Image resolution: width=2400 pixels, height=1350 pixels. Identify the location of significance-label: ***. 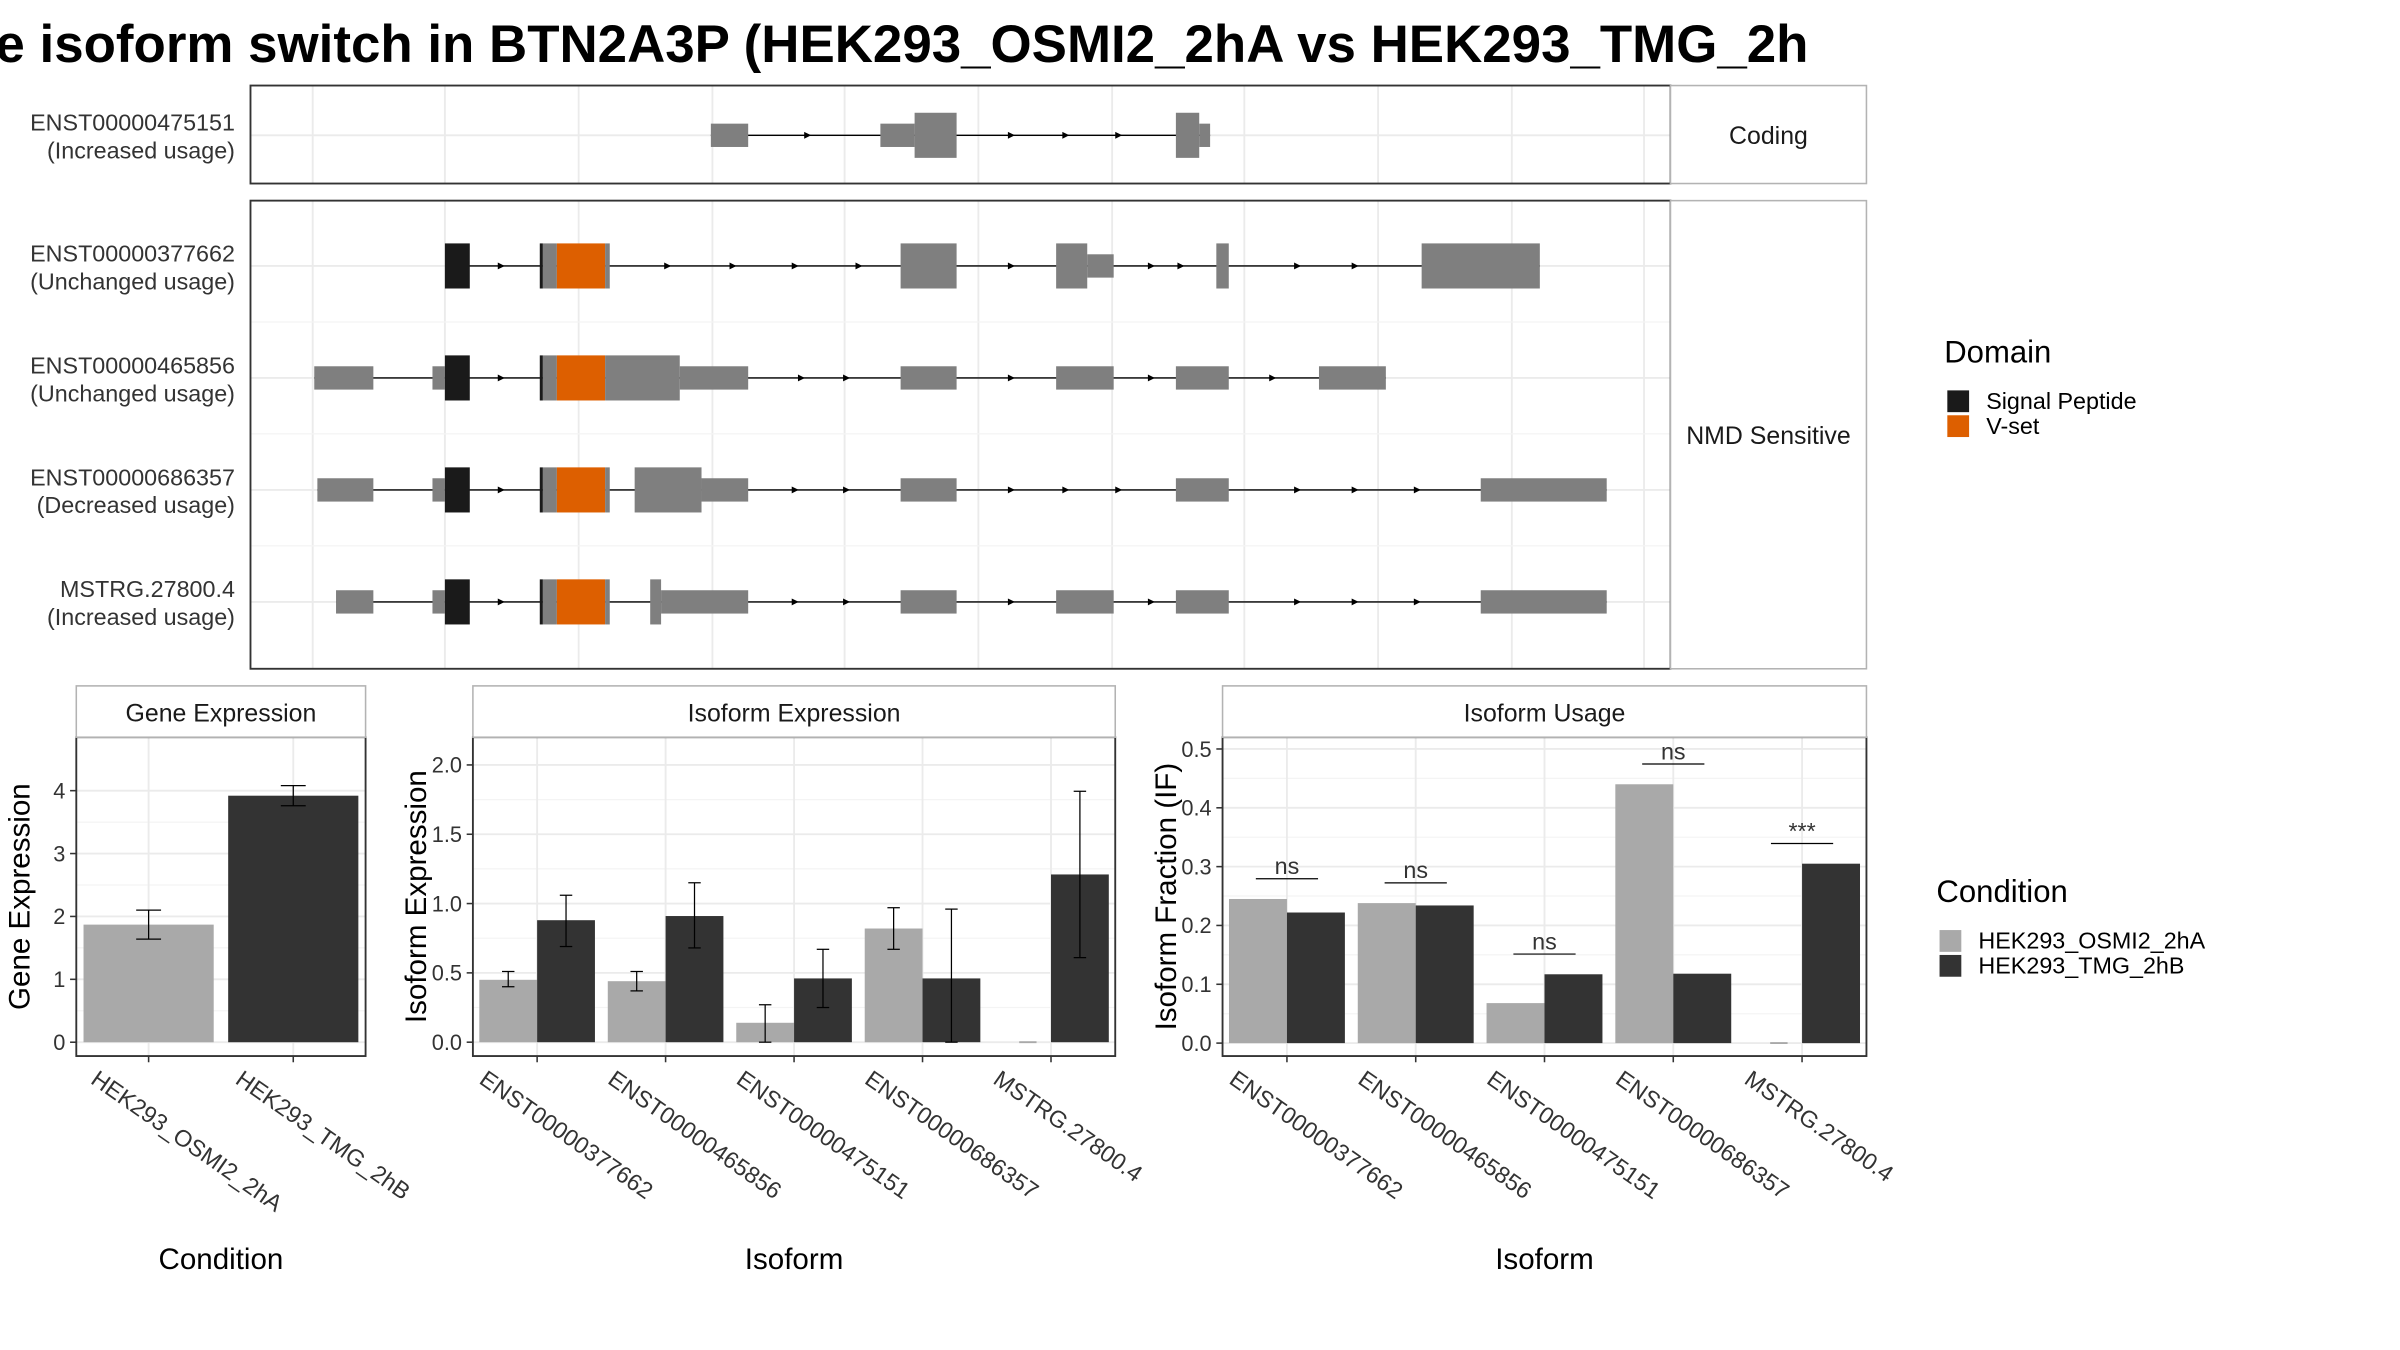
(1801, 831).